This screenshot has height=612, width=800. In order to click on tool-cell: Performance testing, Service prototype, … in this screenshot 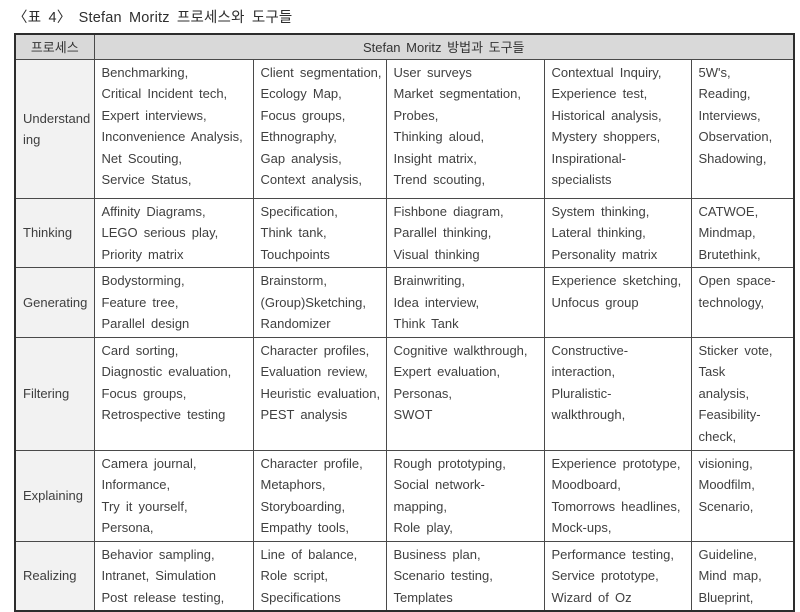, I will do `click(617, 576)`.